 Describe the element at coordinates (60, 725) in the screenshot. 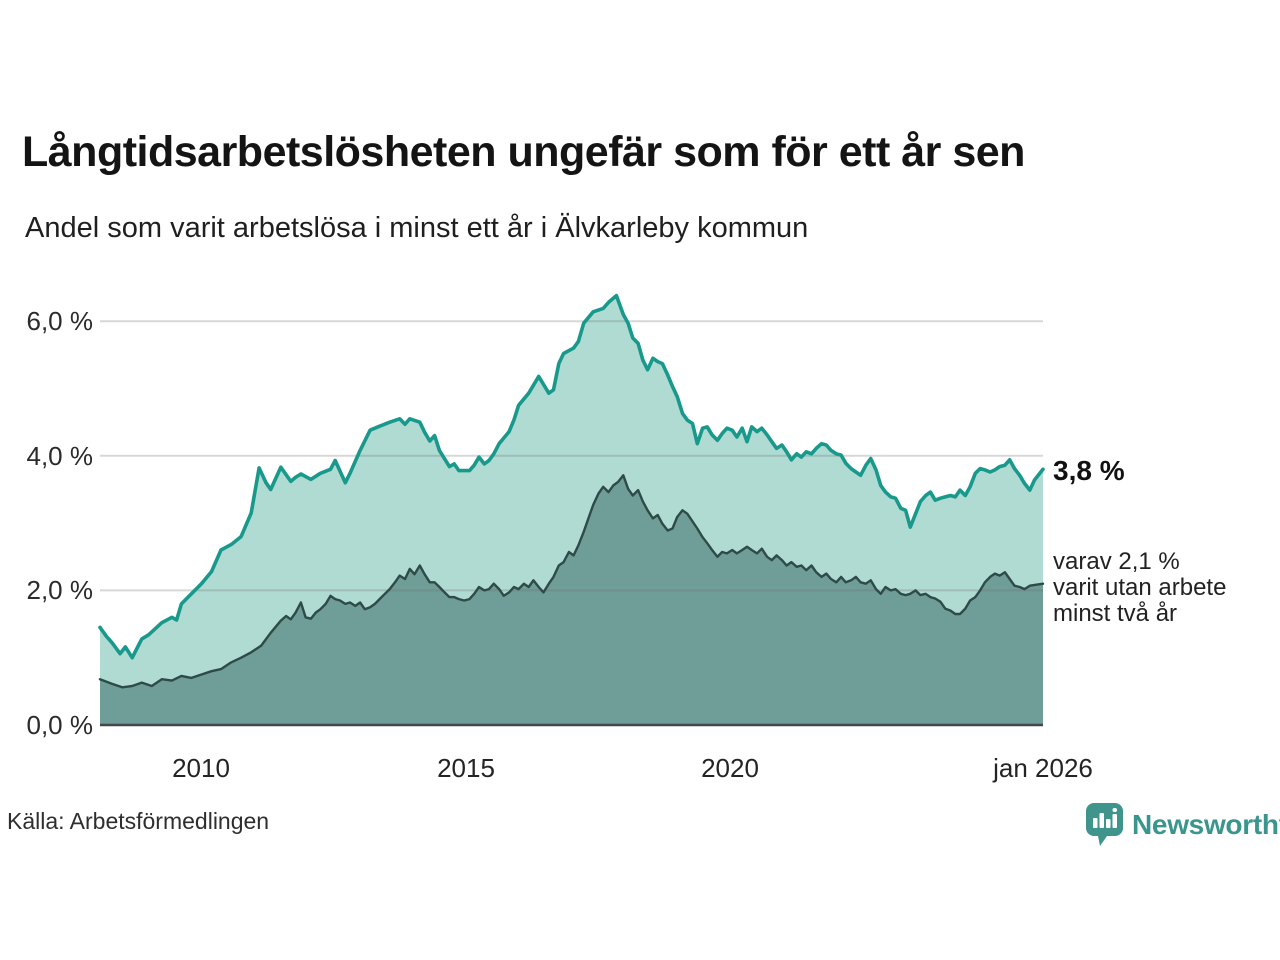

I see `y-tick-label-0: 0,0 %` at that location.